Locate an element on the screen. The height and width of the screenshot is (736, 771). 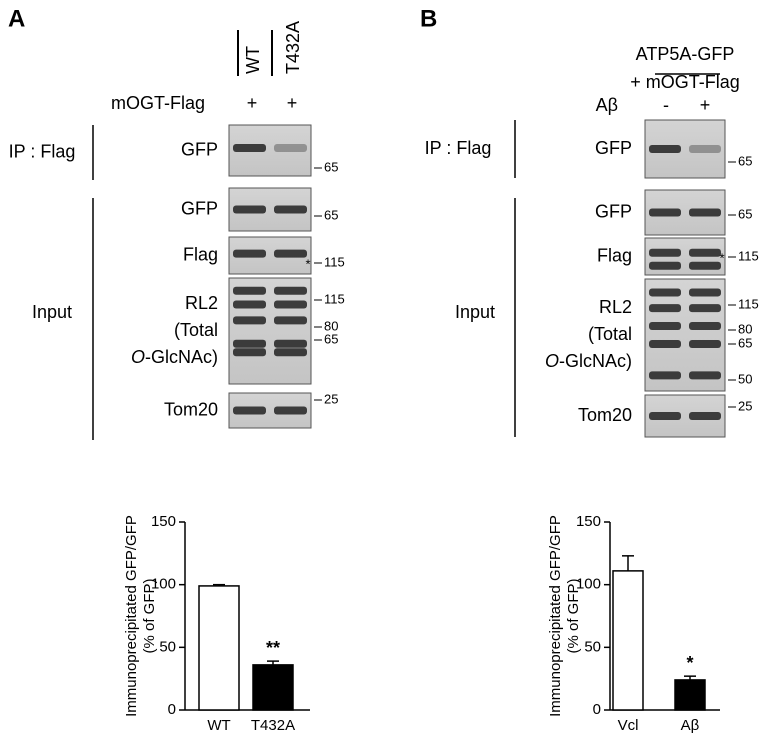
treatment: Aβ is located at coordinates (607, 105).